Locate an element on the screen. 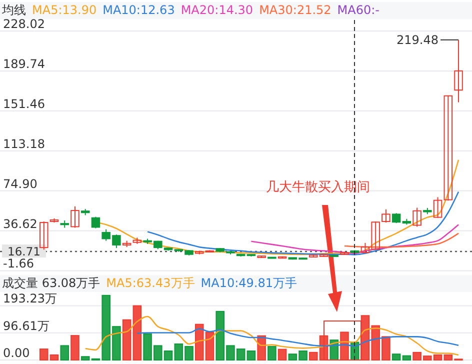 The width and height of the screenshot is (472, 364). ref-line-label: 16.71 is located at coordinates (24, 251).